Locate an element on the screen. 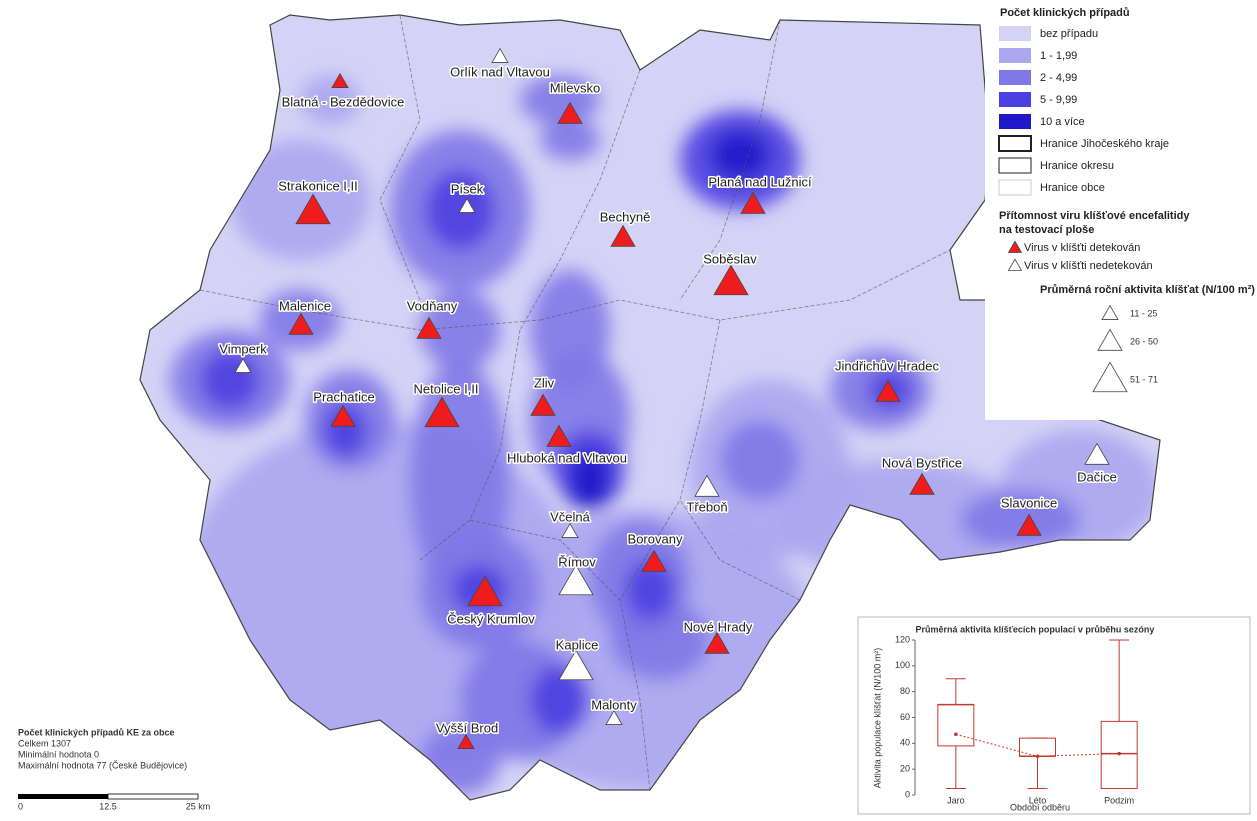 The height and width of the screenshot is (821, 1257). site-label: Hluboká nad Vltavou is located at coordinates (567, 457).